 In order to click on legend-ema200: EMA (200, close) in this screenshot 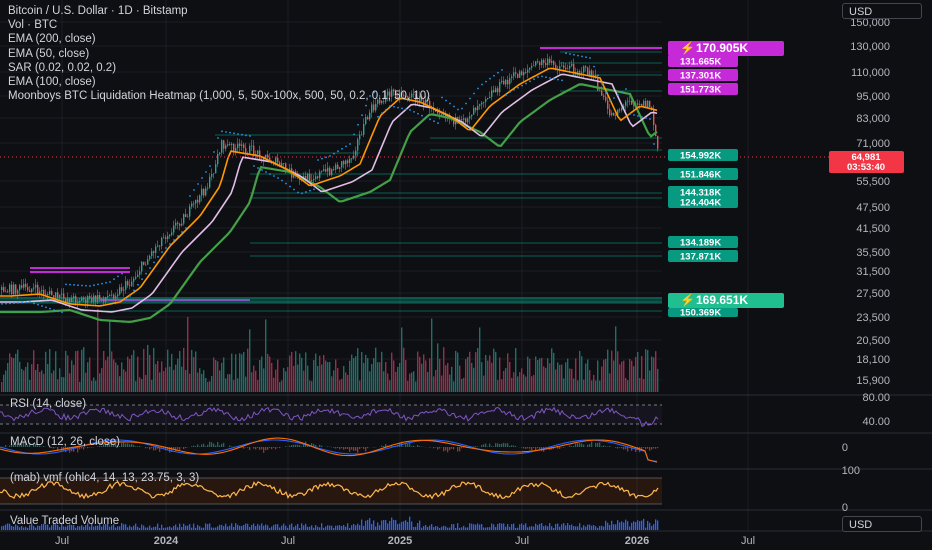, I will do `click(52, 39)`.